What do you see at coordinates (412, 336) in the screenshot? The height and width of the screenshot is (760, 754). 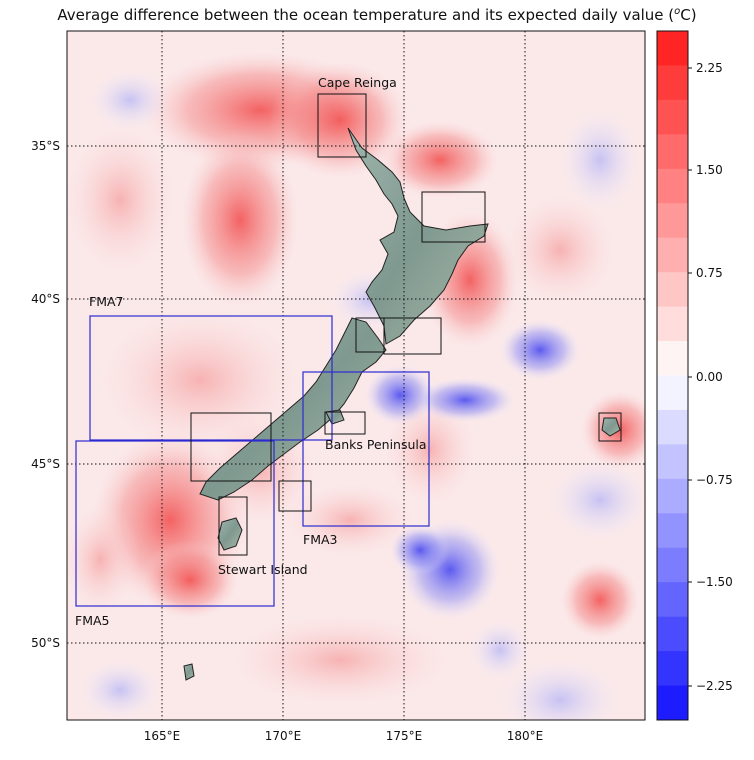 I see `cook-strait-east-box` at bounding box center [412, 336].